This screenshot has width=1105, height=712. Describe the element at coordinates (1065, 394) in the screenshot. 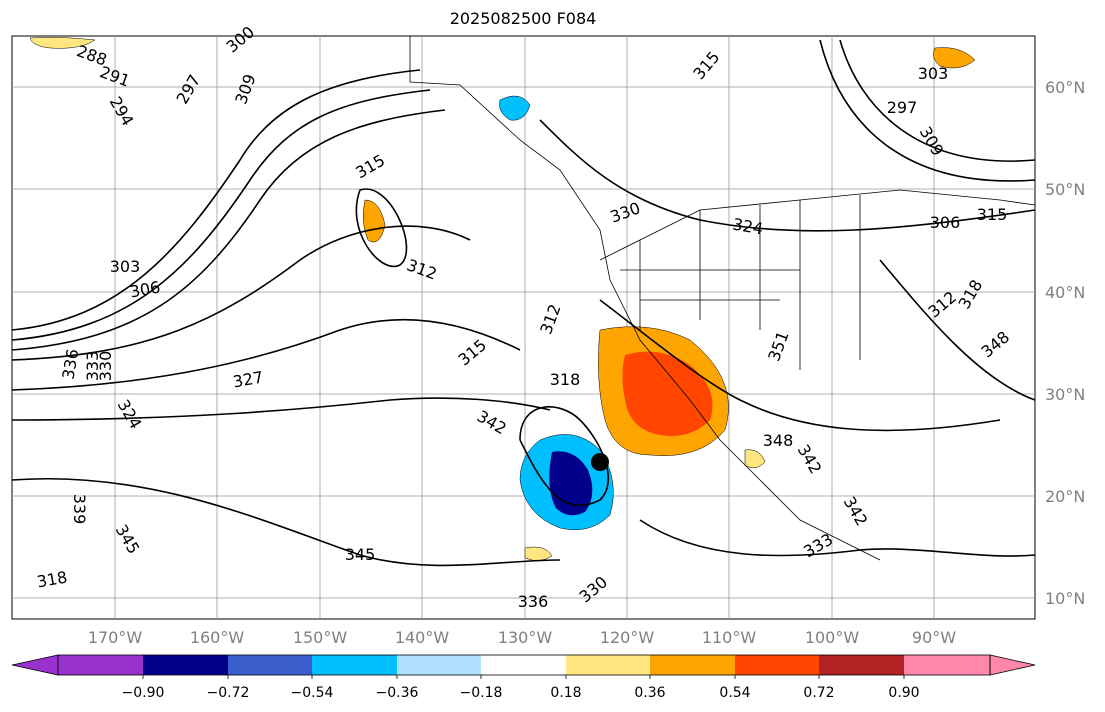

I see `lat-tick-label: 30°N` at that location.